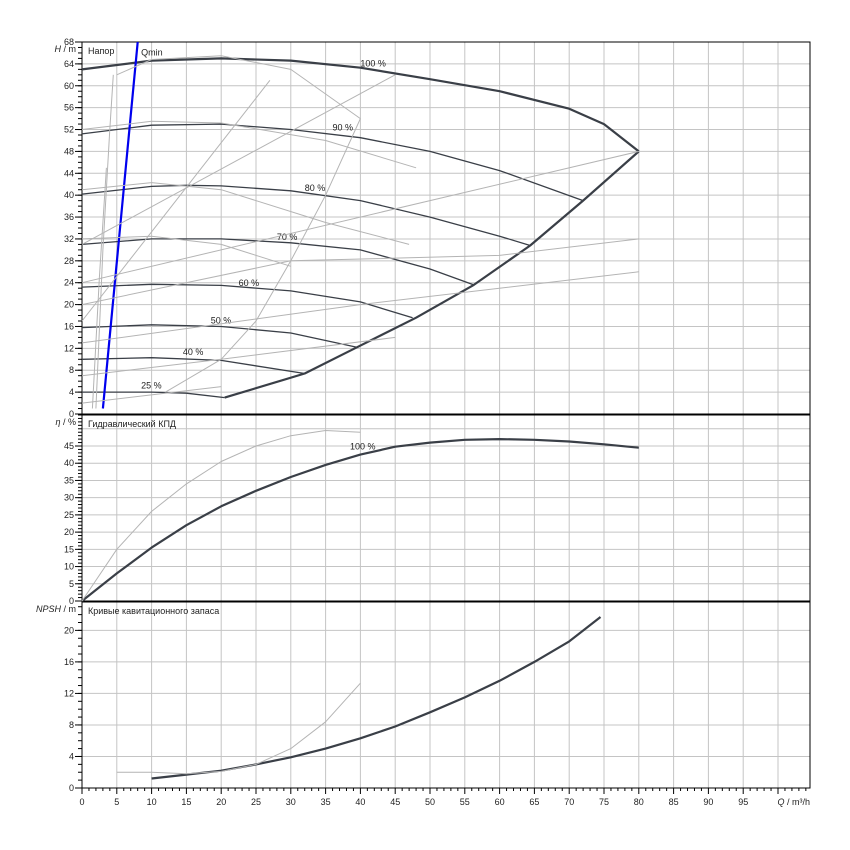  I want to click on y-tick-label: 52, so click(69, 130).